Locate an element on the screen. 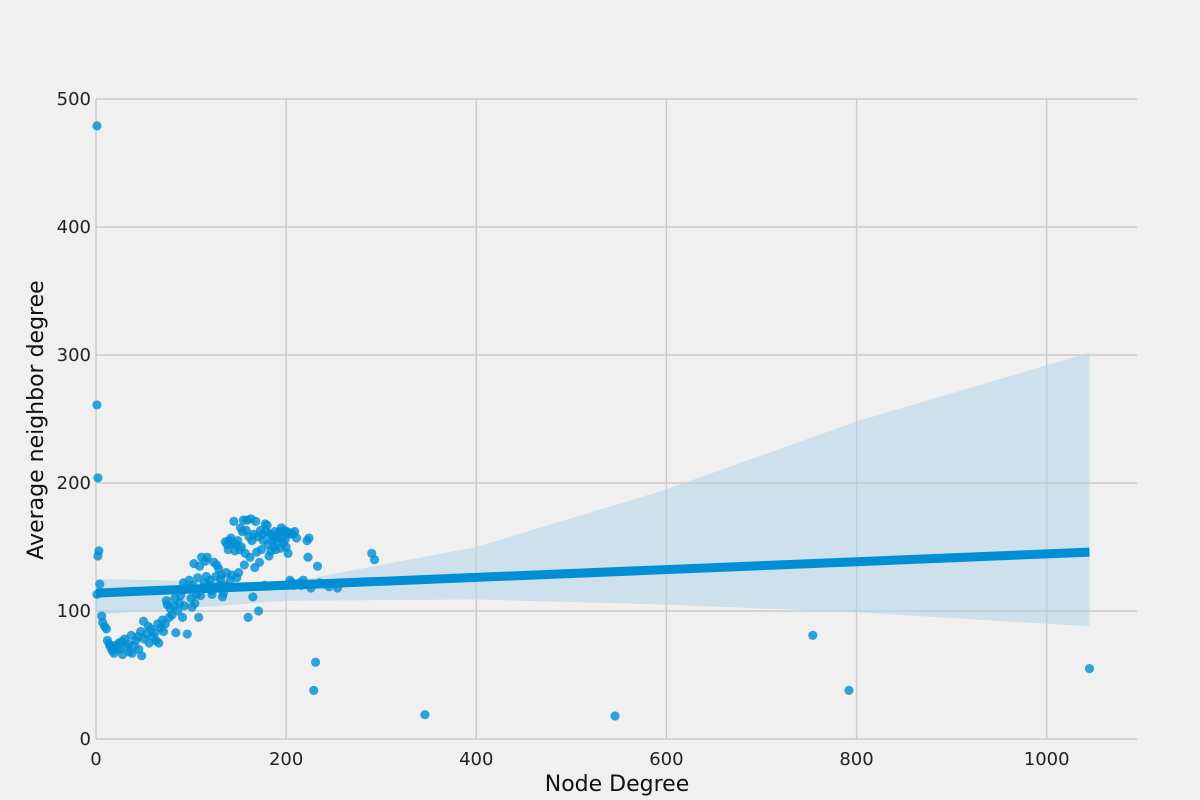 The width and height of the screenshot is (1200, 800). y-tick-label: 100 is located at coordinates (74, 611).